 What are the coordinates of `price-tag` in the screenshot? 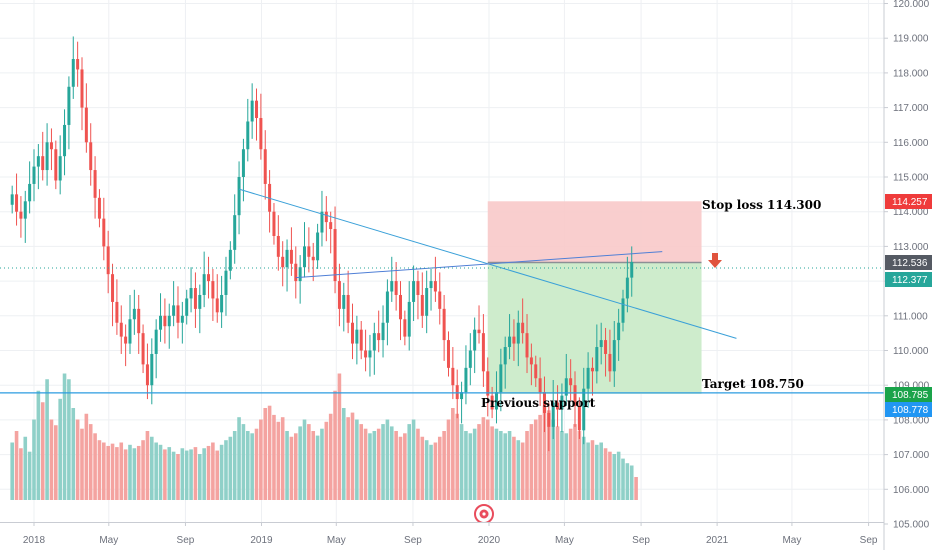 It's located at (908, 262).